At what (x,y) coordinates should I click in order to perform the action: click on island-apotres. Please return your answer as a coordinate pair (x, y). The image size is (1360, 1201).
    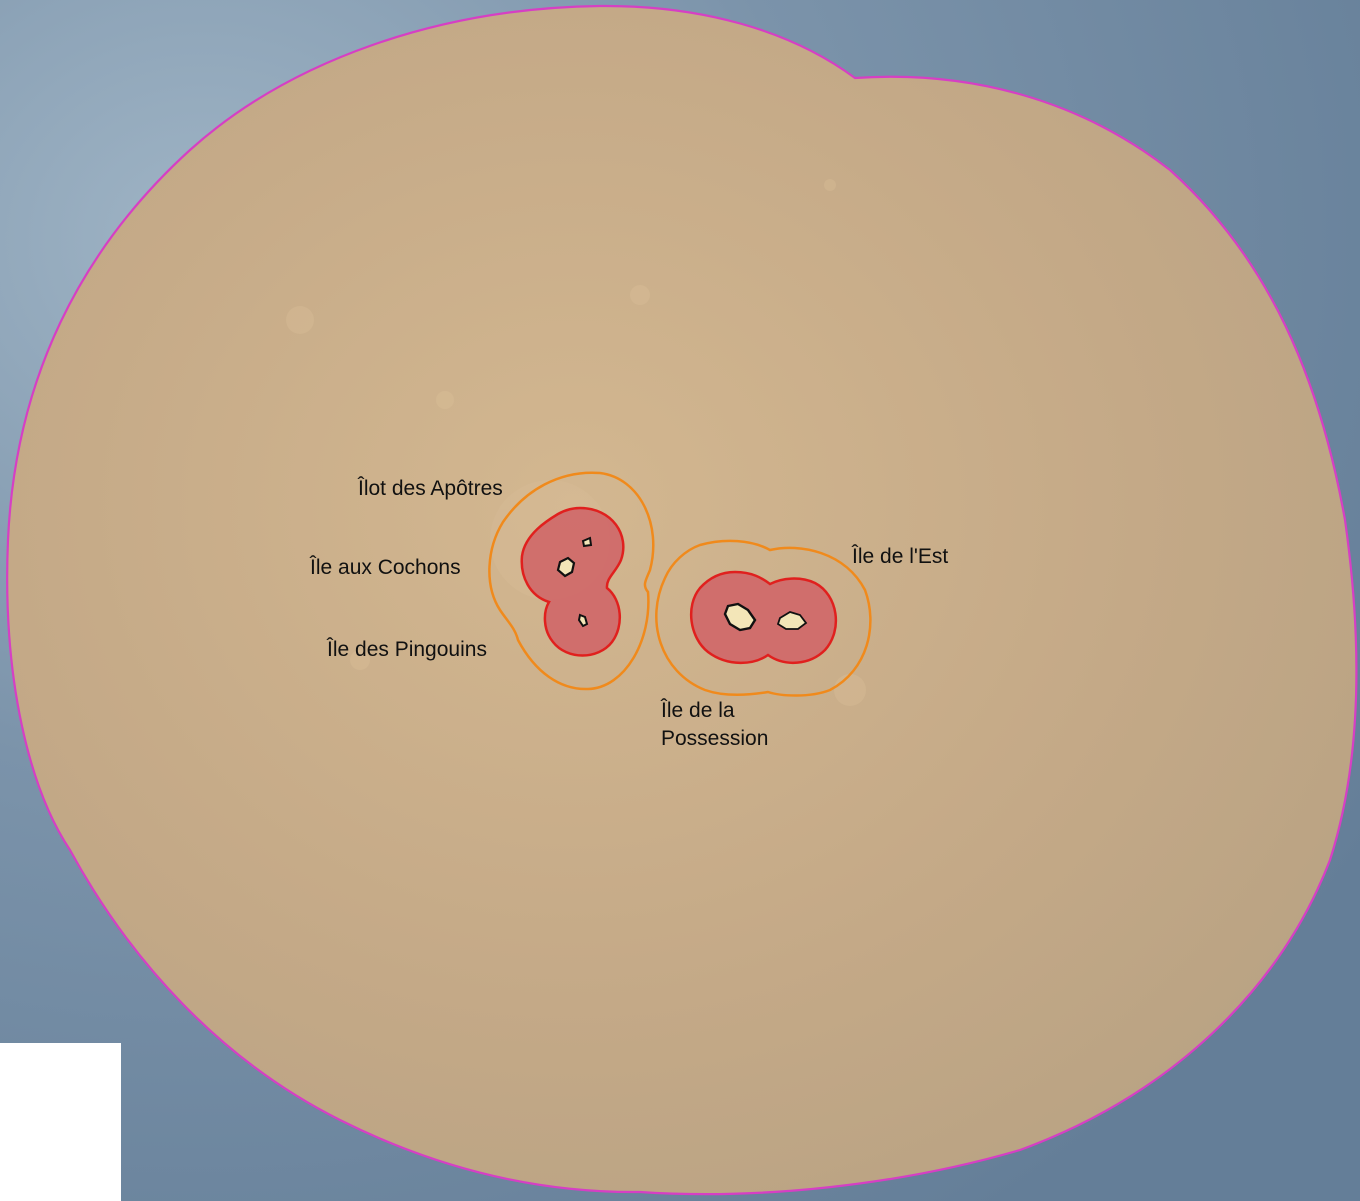
    Looking at the image, I should click on (587, 542).